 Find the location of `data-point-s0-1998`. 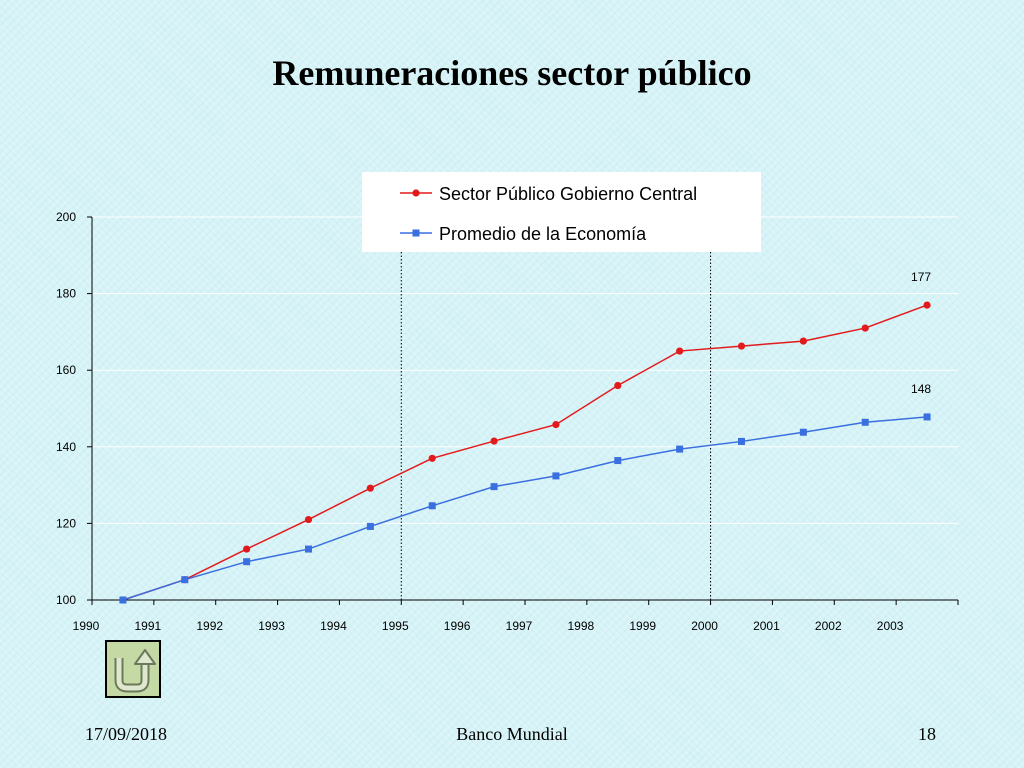

data-point-s0-1998 is located at coordinates (618, 385).